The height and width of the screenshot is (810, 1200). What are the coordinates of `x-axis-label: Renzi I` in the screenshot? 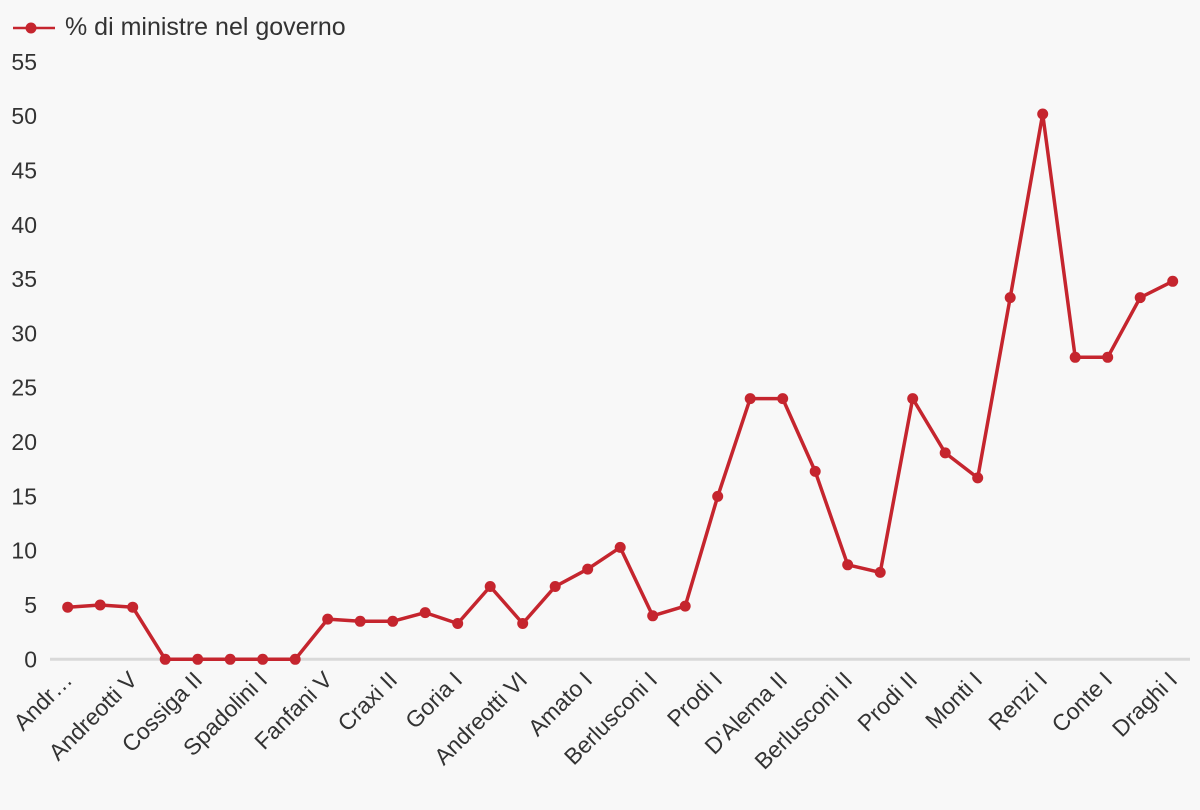 It's located at (1017, 700).